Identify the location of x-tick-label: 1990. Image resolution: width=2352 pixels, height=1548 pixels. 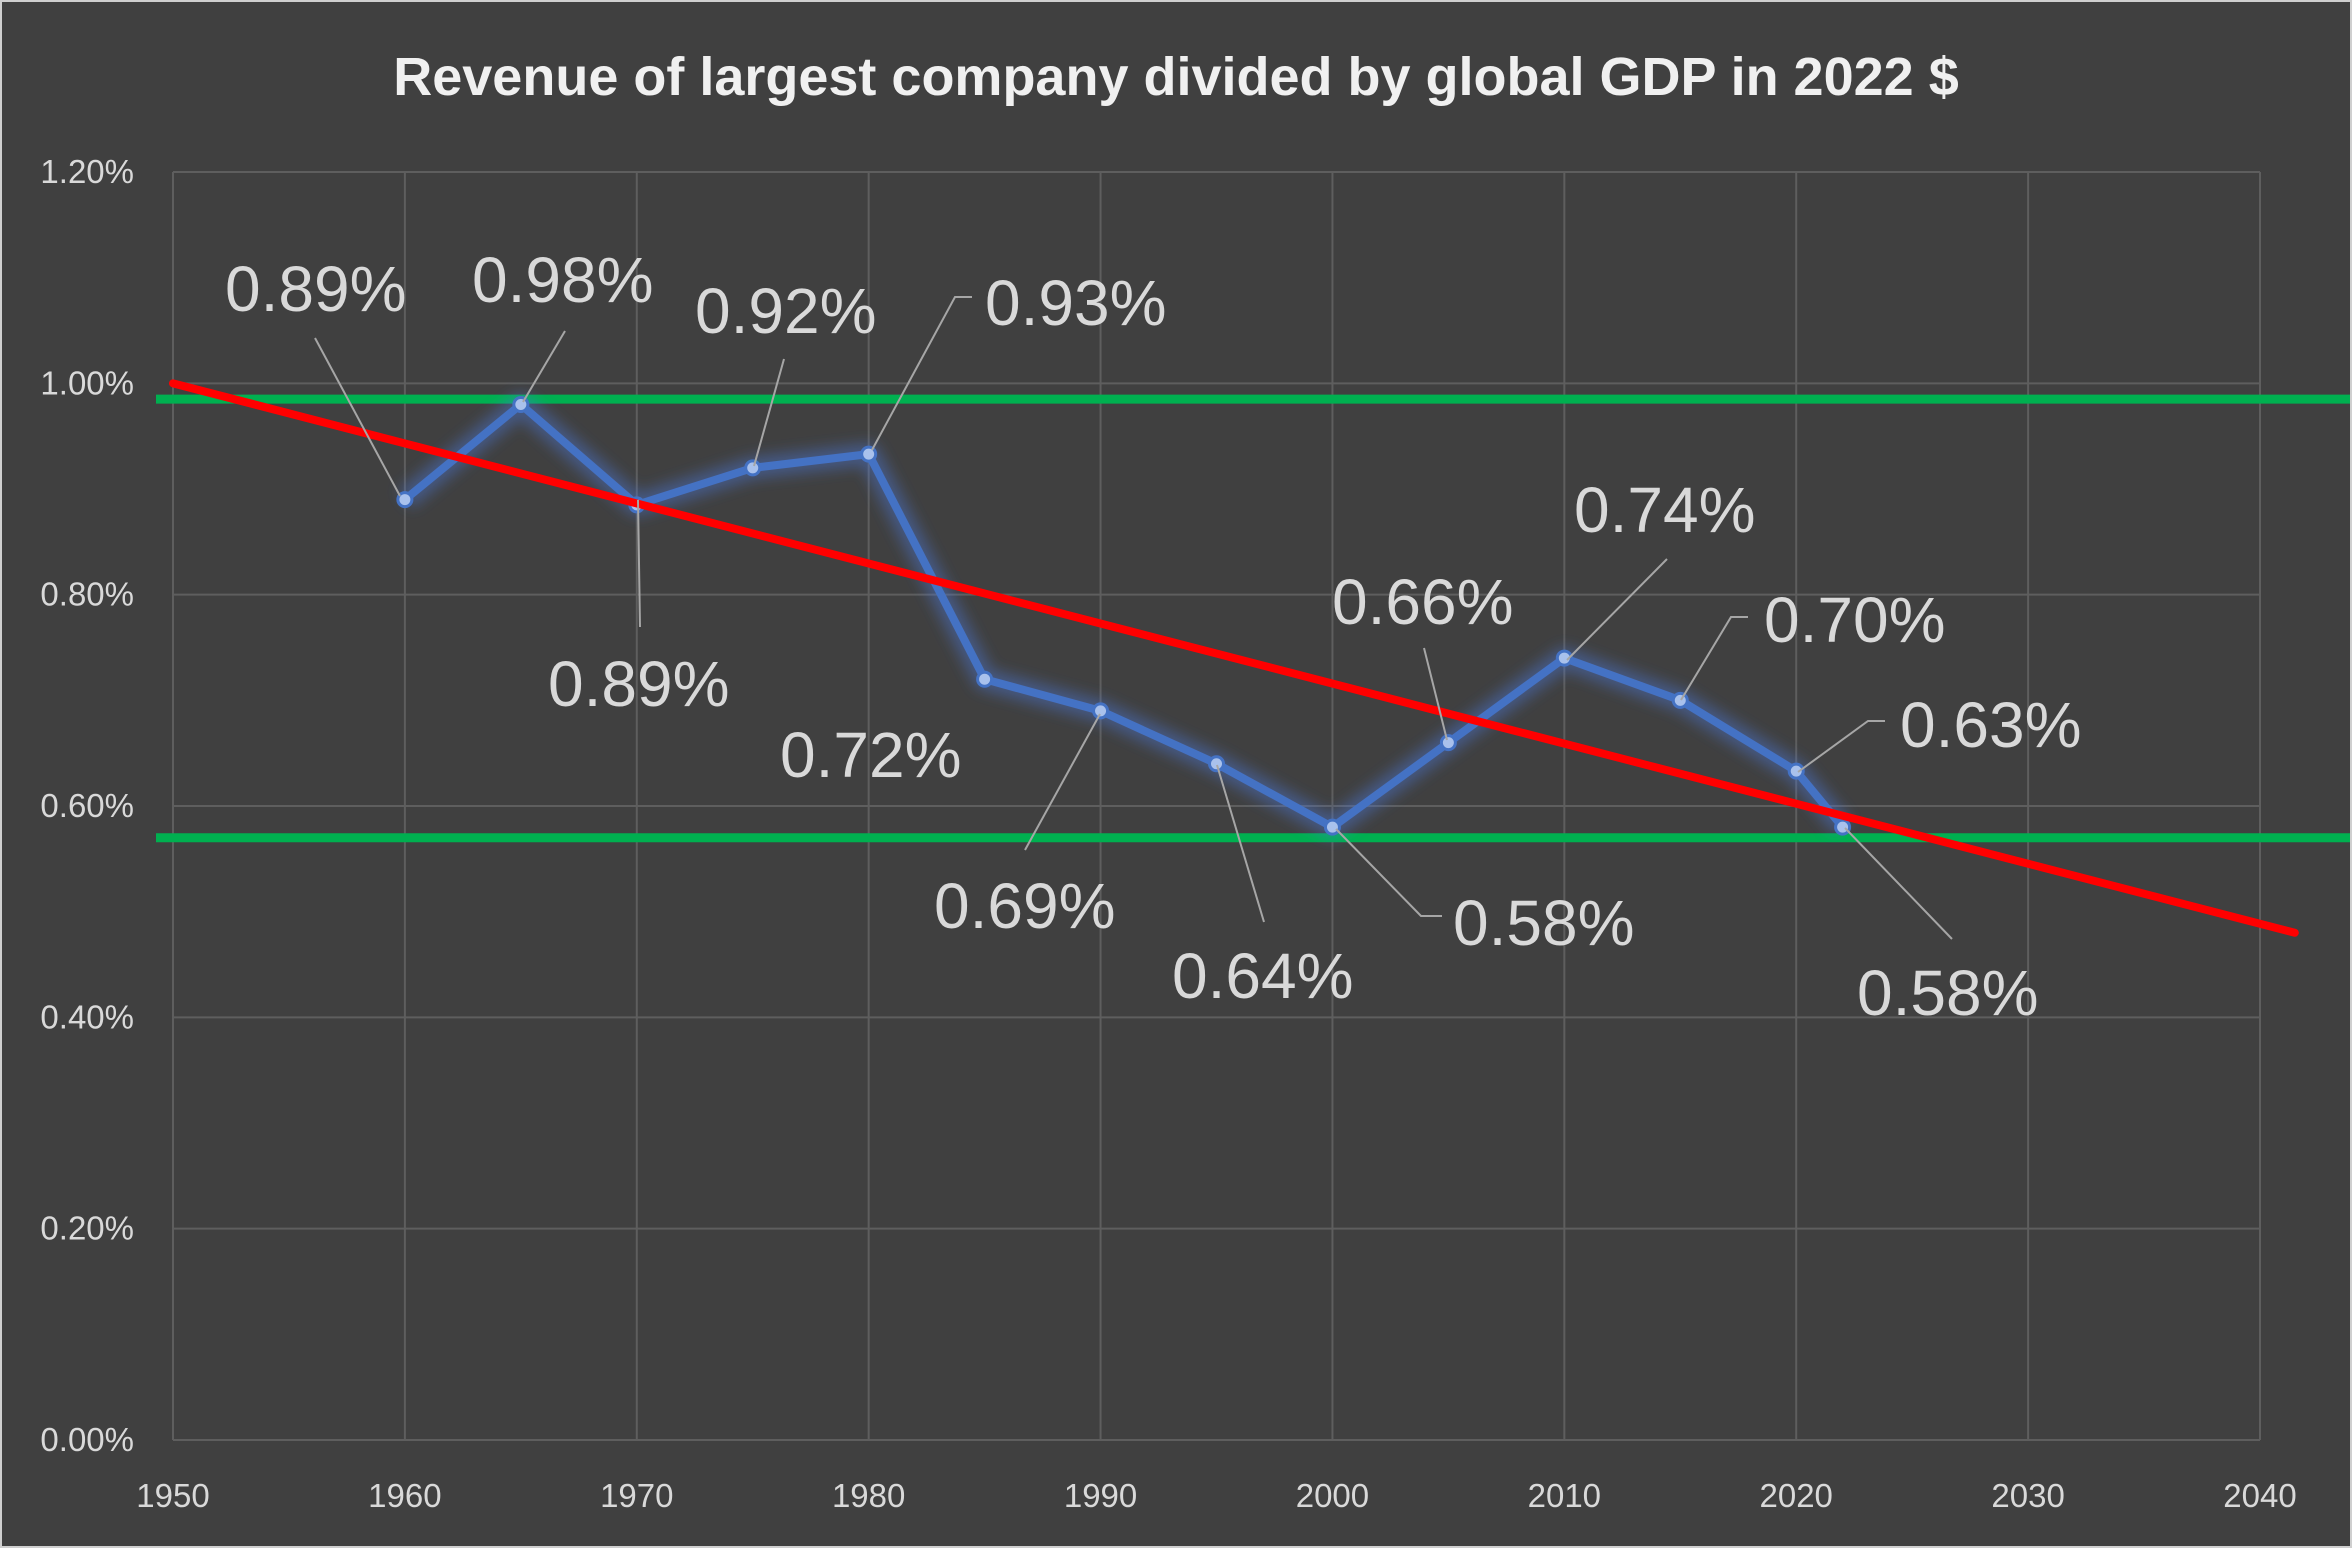
(1100, 1495).